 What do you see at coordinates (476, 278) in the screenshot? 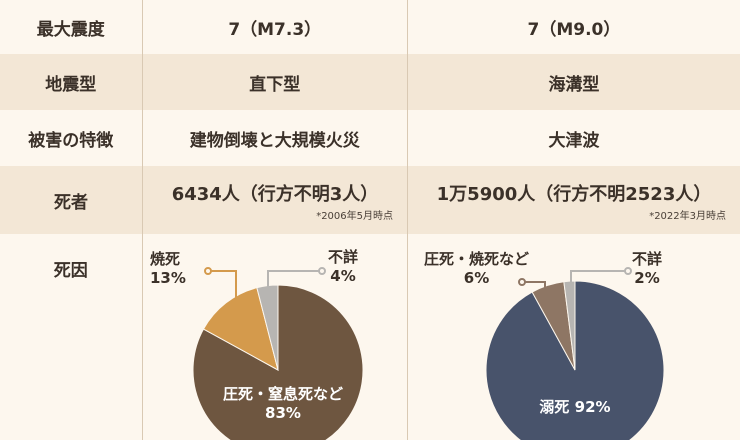
I see `tohoku-crush-value: 6%` at bounding box center [476, 278].